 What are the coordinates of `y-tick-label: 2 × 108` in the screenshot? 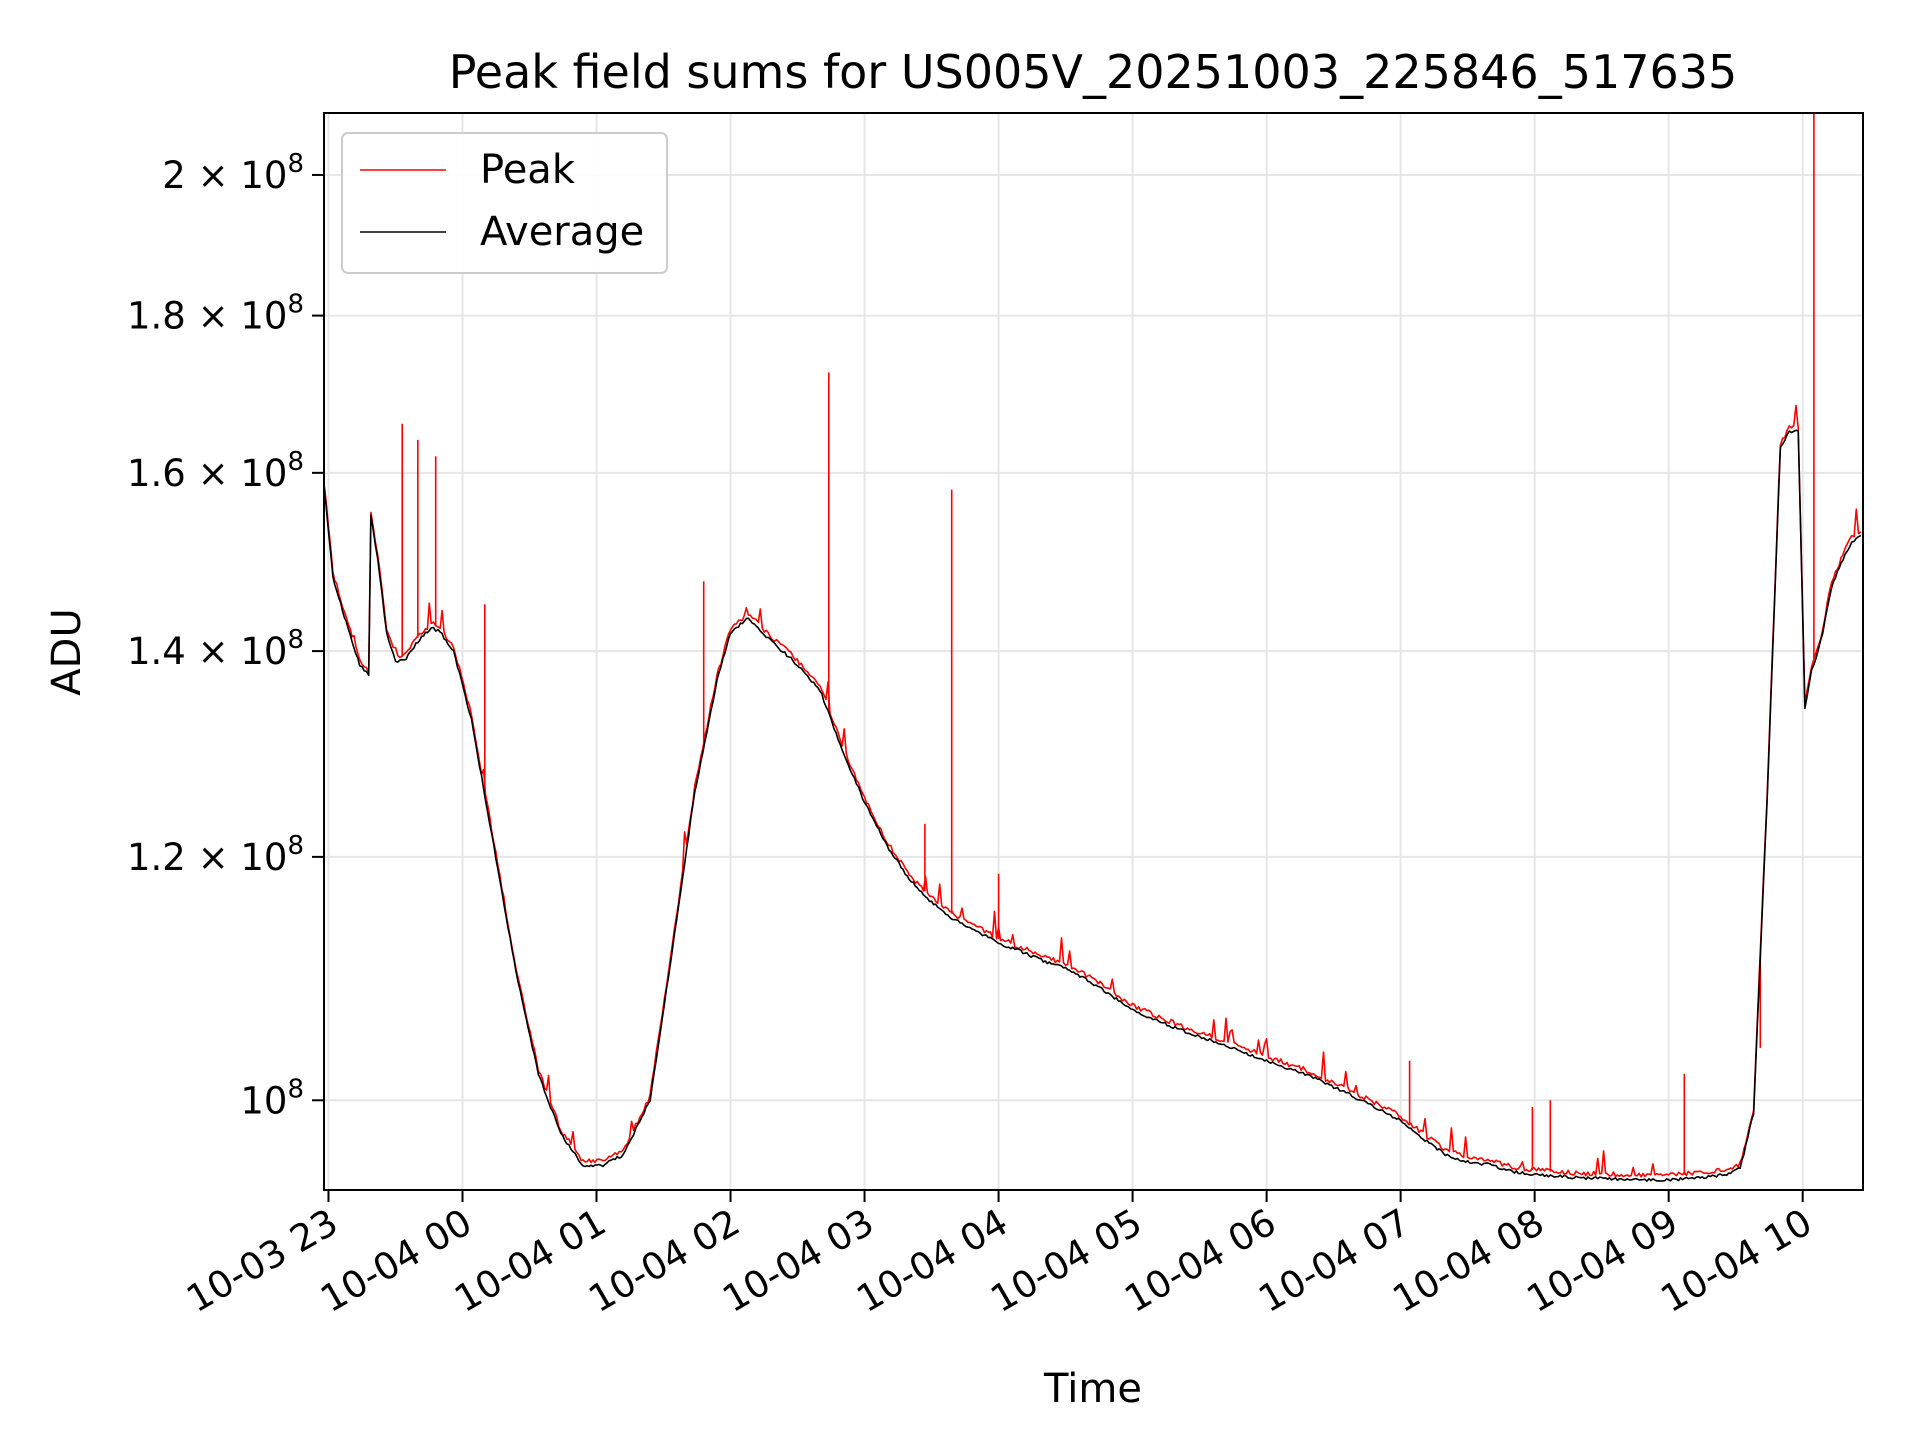 It's located at (233, 173).